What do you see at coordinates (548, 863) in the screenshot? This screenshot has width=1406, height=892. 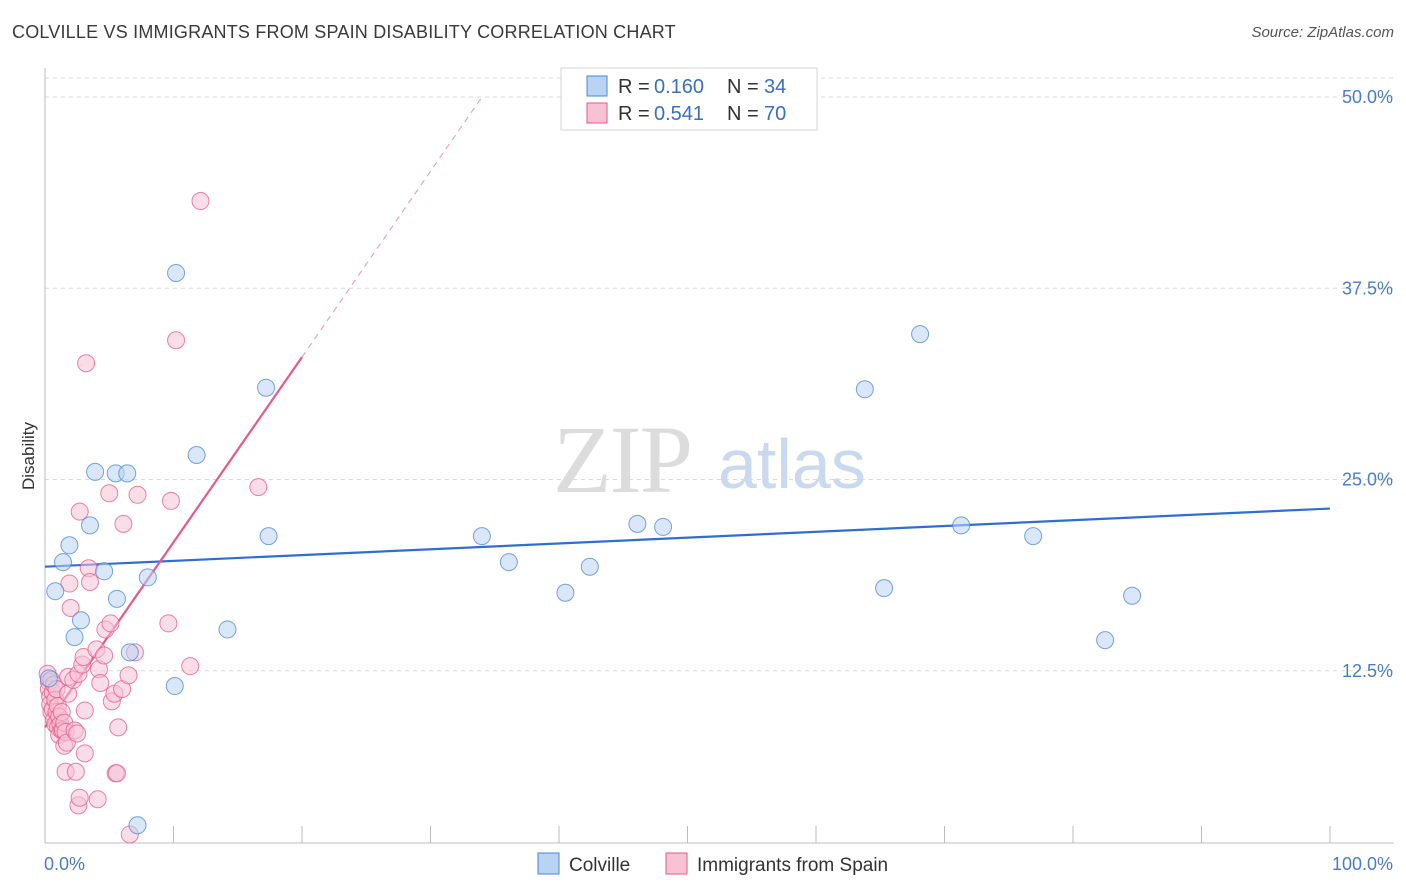 I see `bottom-legend-swatch-colville` at bounding box center [548, 863].